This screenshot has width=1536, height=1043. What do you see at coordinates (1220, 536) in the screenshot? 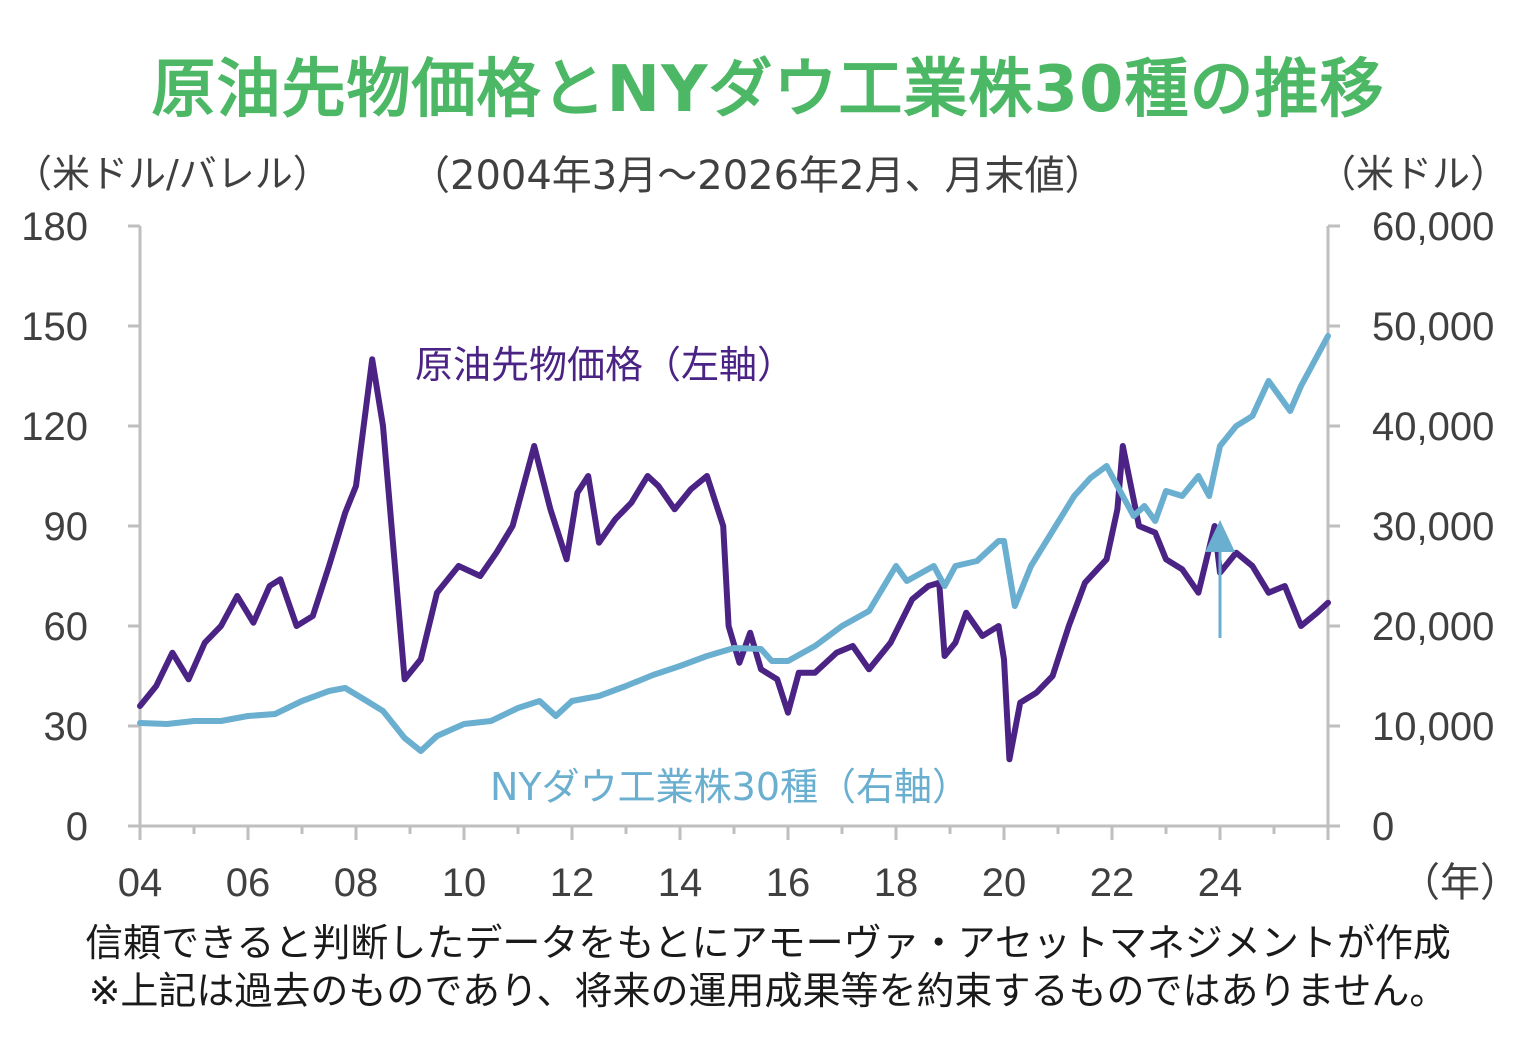
I see `annotation-arrow-head` at bounding box center [1220, 536].